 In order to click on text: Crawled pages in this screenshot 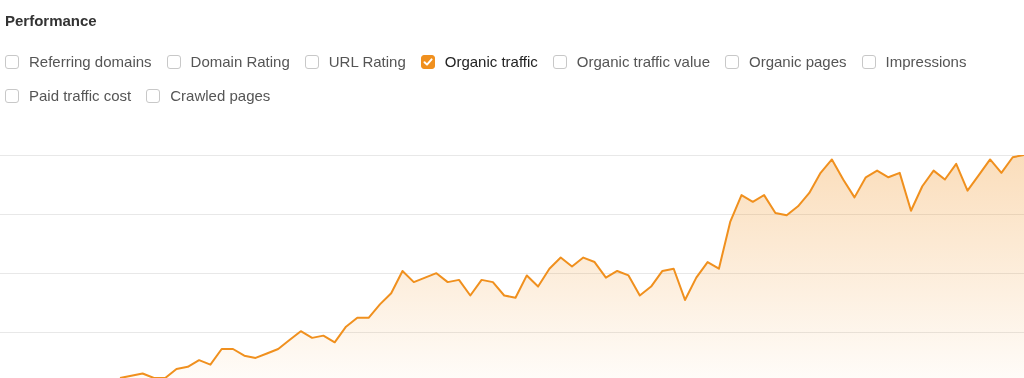, I will do `click(220, 95)`.